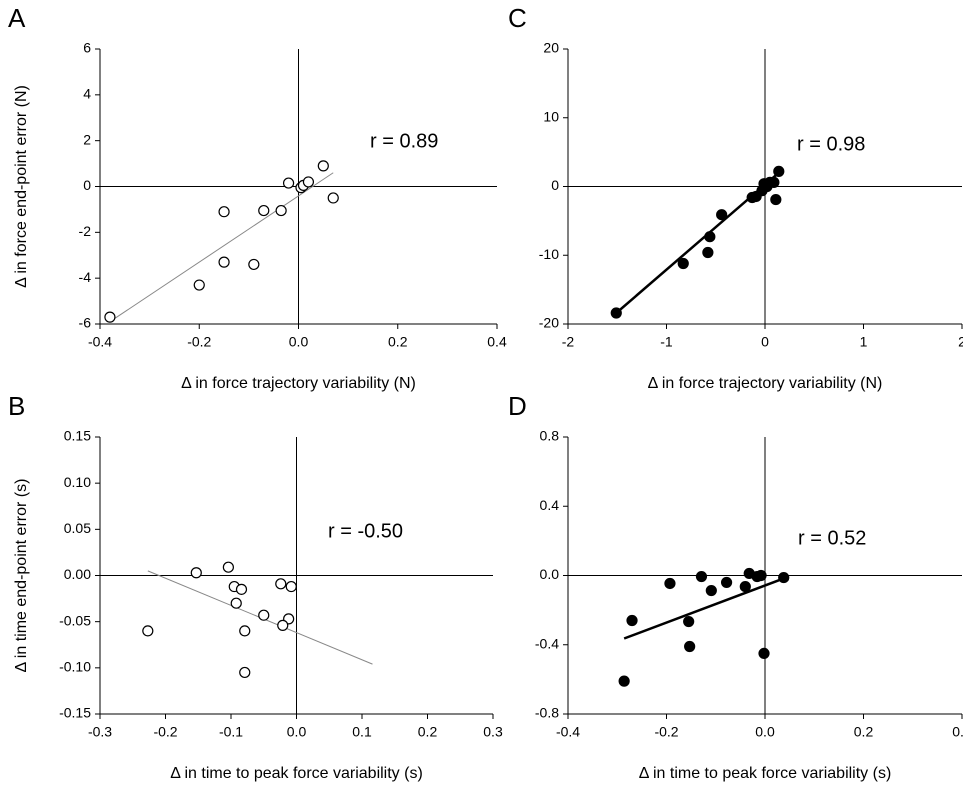 This screenshot has height=785, width=963. What do you see at coordinates (85, 231) in the screenshot?
I see `y-tick-label: -2` at bounding box center [85, 231].